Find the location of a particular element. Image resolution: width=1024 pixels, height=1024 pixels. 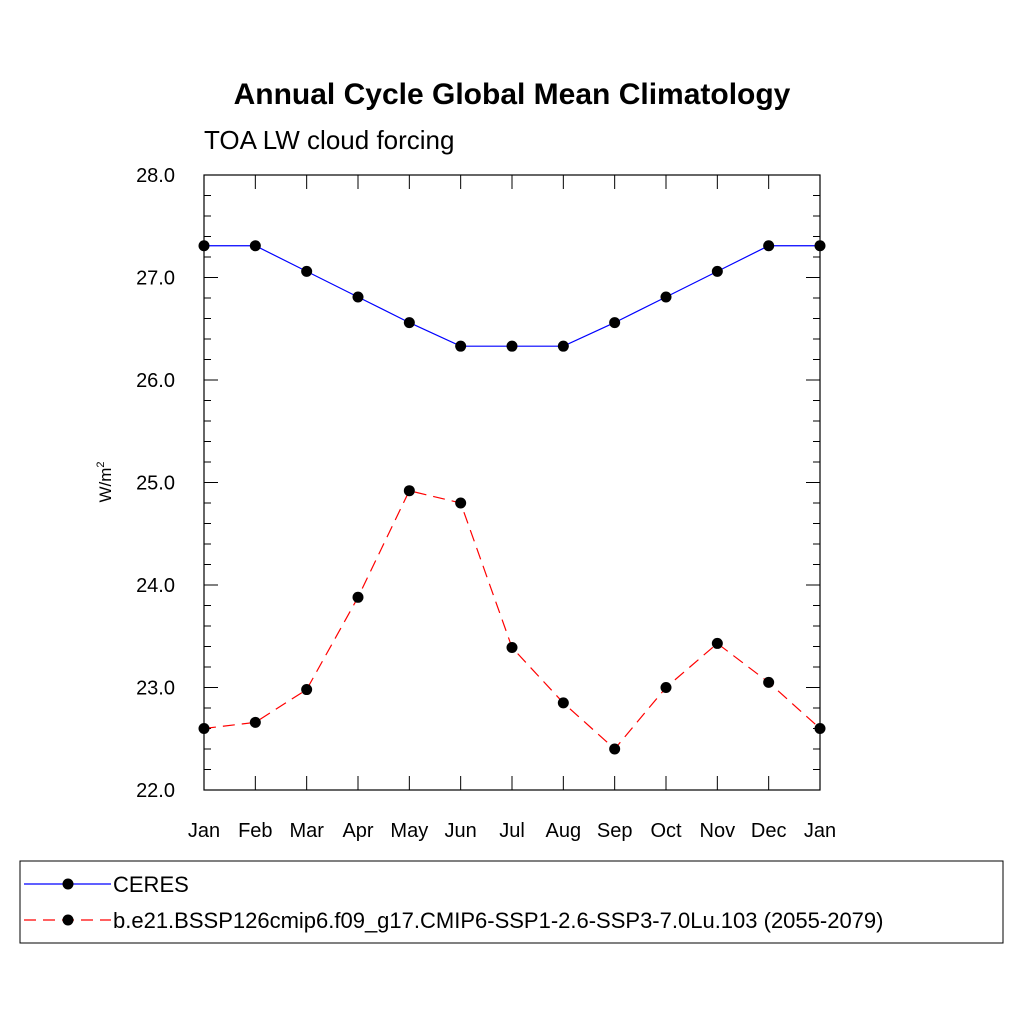

x-tick-label: Jun is located at coordinates (461, 831).